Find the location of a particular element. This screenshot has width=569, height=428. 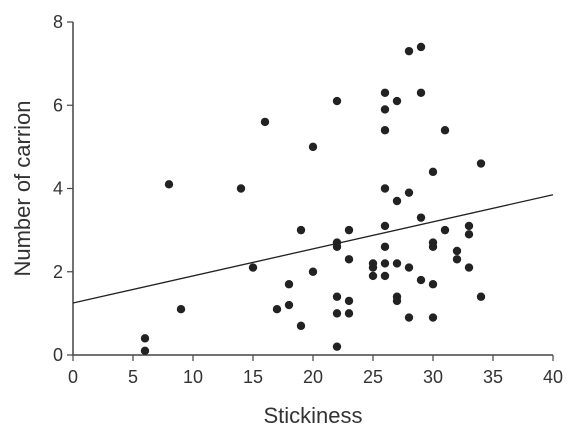

y-tick-label: 0 is located at coordinates (58, 355).